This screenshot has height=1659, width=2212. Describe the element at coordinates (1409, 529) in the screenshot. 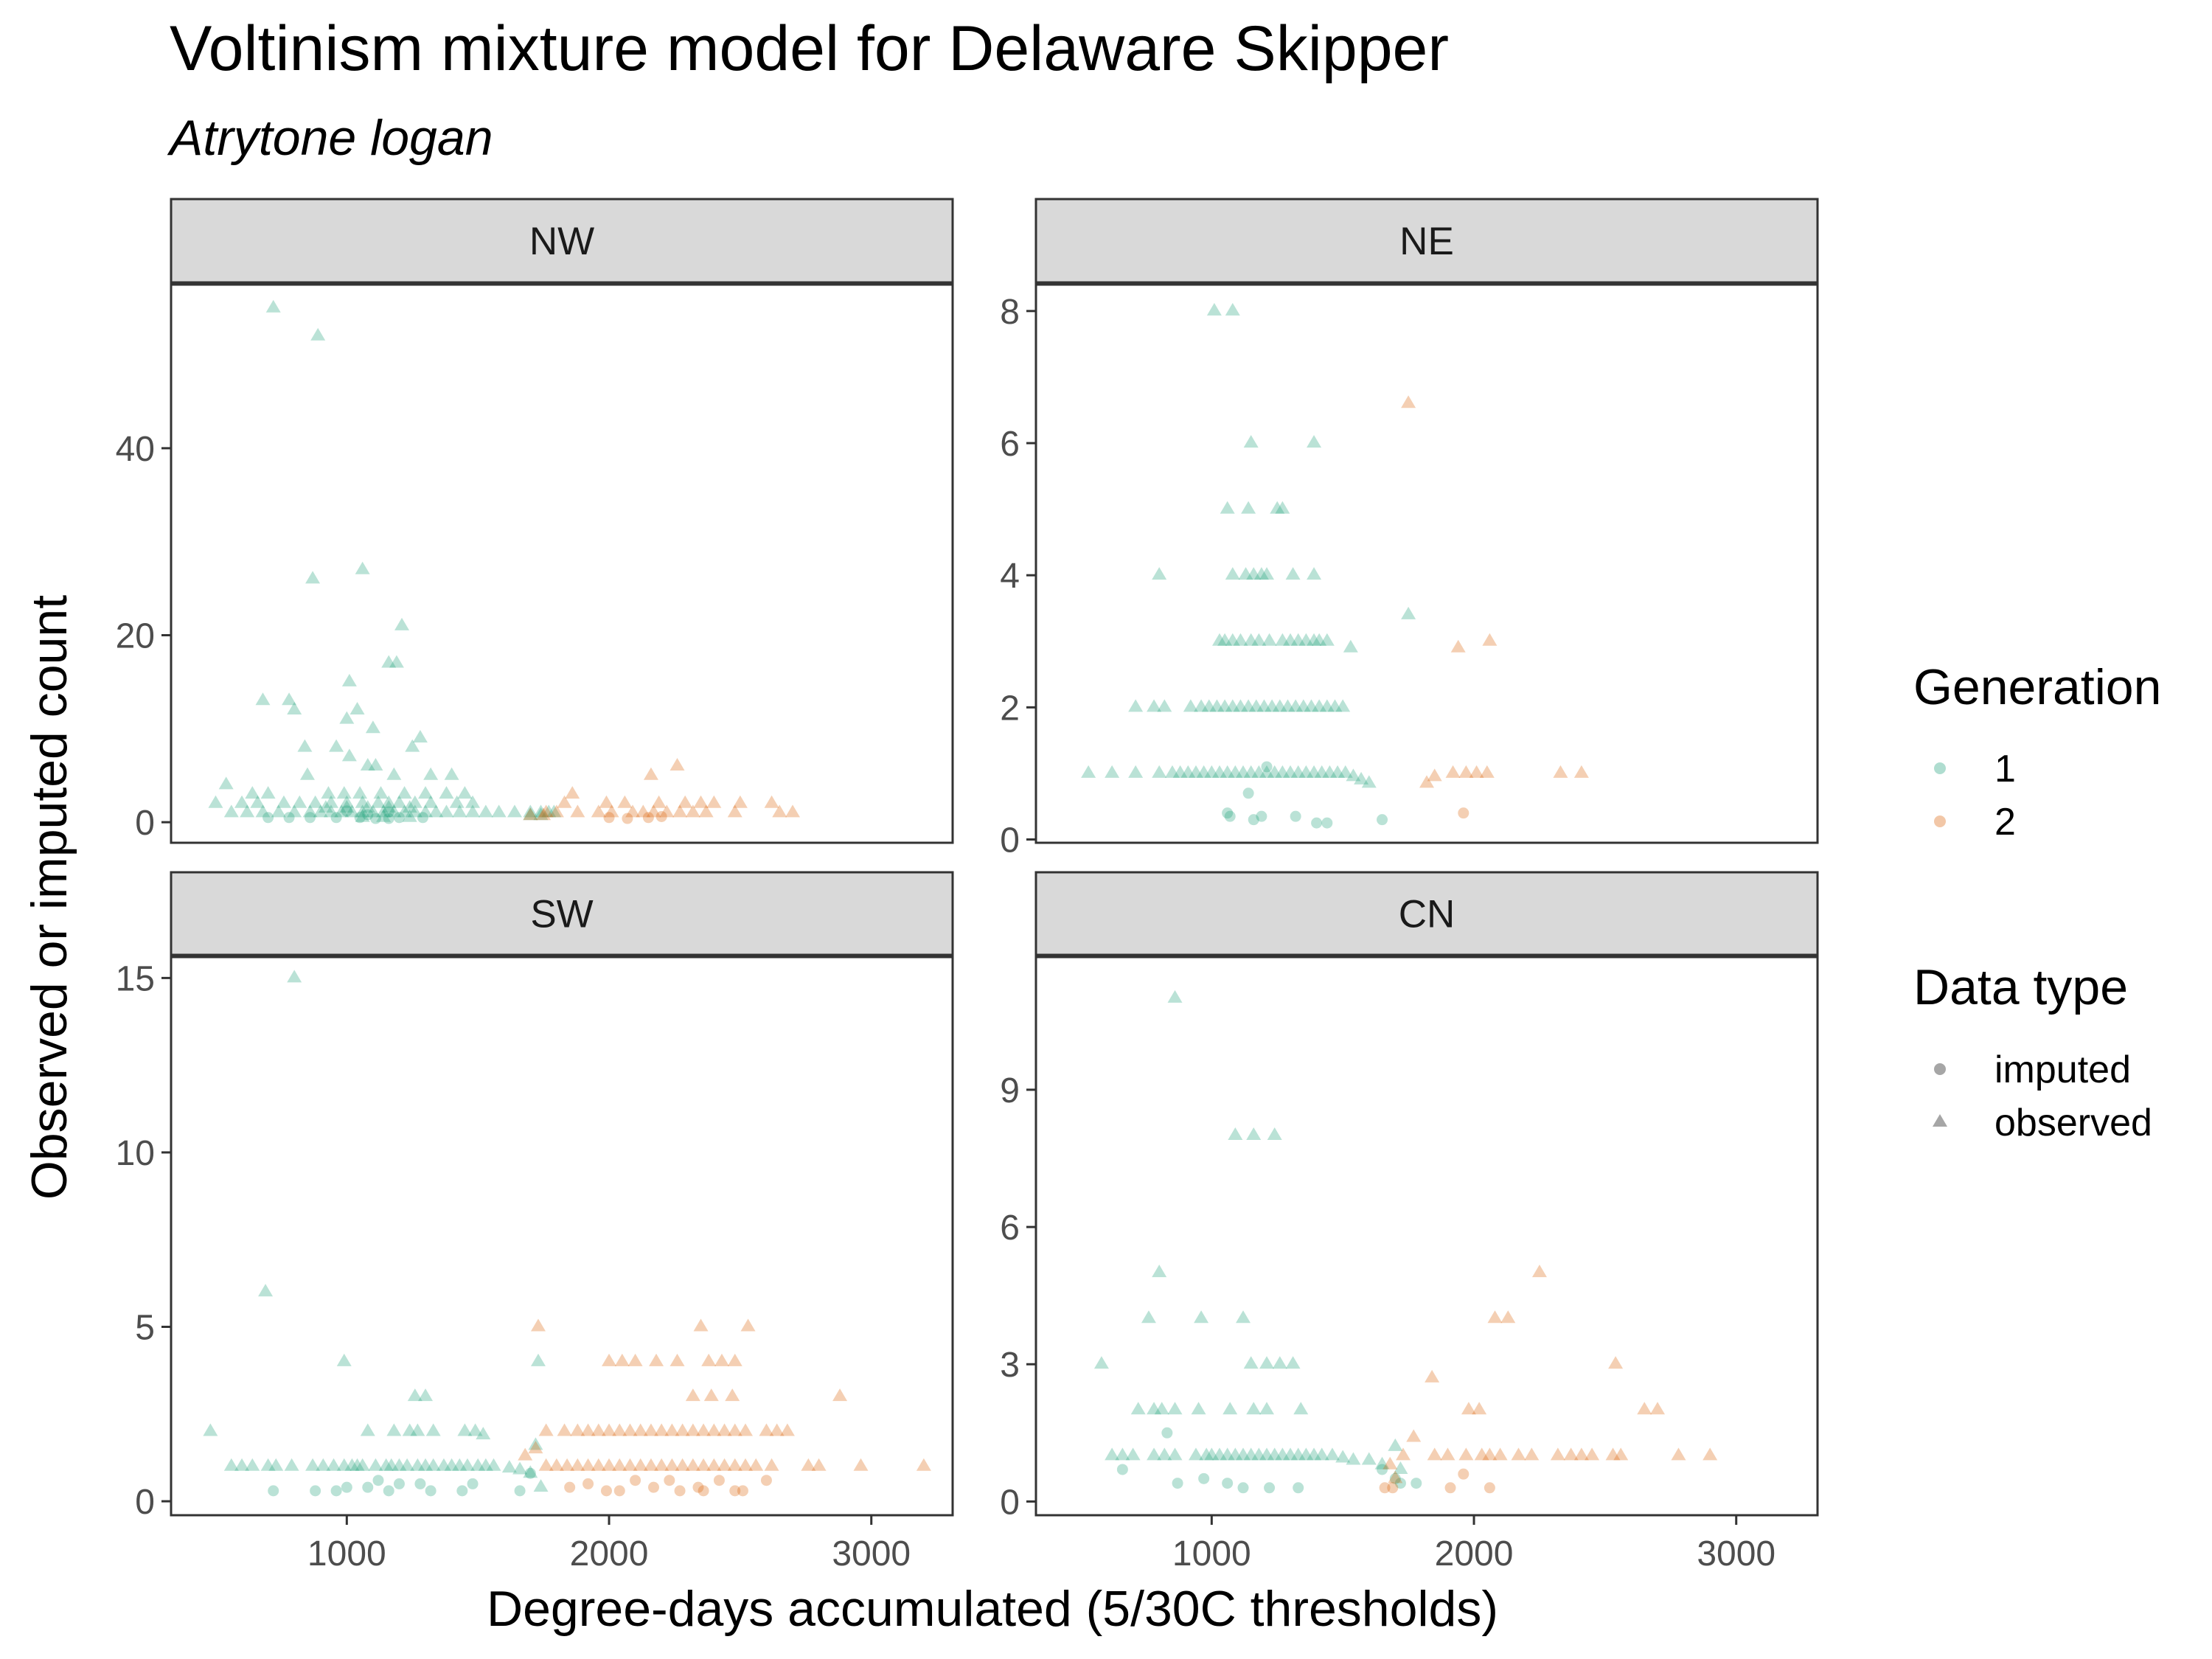

I see `panel-ne: NE 0 2 4 6 8` at that location.